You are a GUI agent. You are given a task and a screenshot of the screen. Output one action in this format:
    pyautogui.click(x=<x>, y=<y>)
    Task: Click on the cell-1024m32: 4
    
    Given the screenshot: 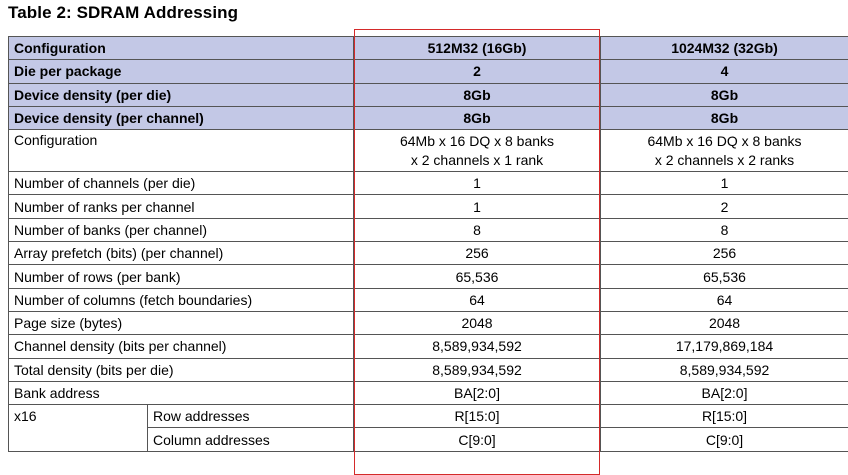 What is the action you would take?
    pyautogui.click(x=724, y=71)
    